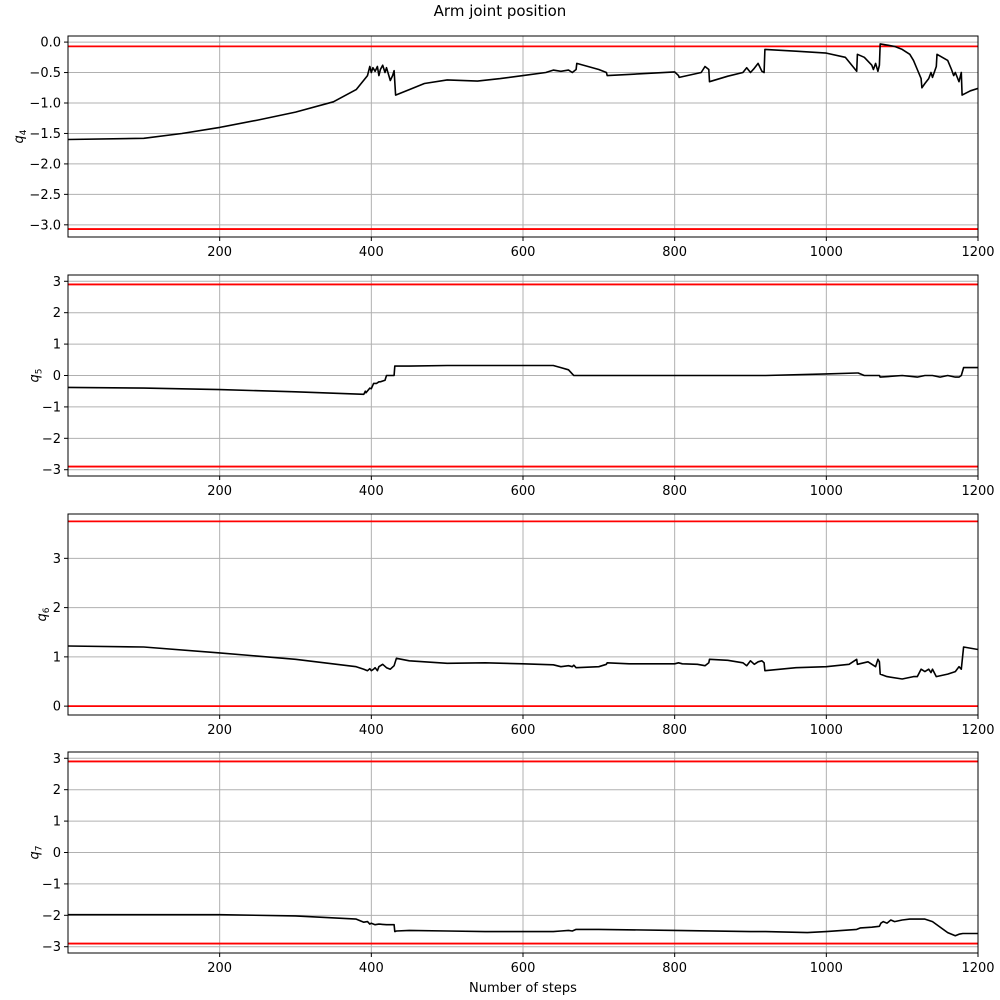 This screenshot has width=1000, height=1000. I want to click on figure-title: Arm joint position, so click(500, 11).